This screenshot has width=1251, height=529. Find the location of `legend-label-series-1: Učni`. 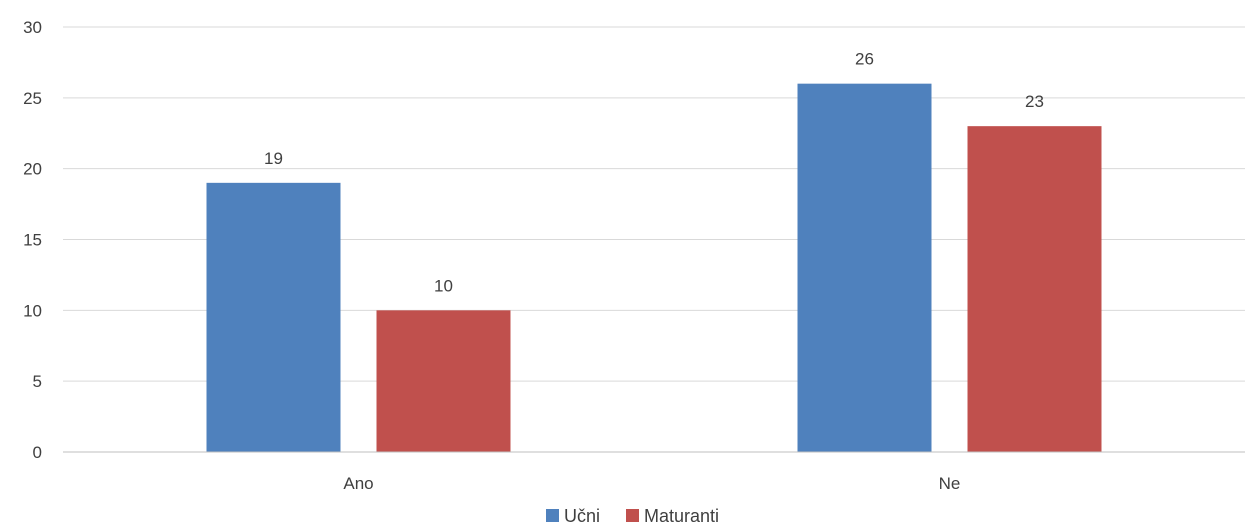

legend-label-series-1: Učni is located at coordinates (582, 516).